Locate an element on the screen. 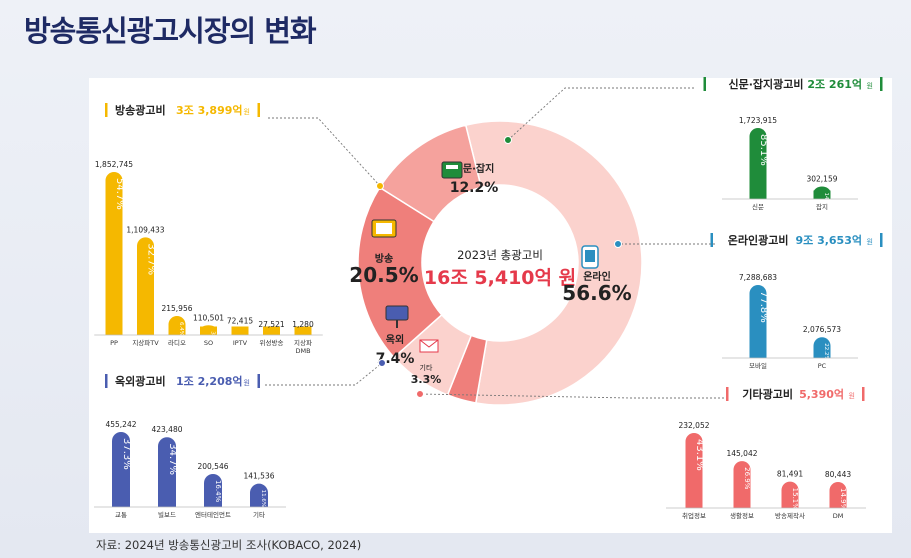  bar-category-label: 라디오 is located at coordinates (177, 342).